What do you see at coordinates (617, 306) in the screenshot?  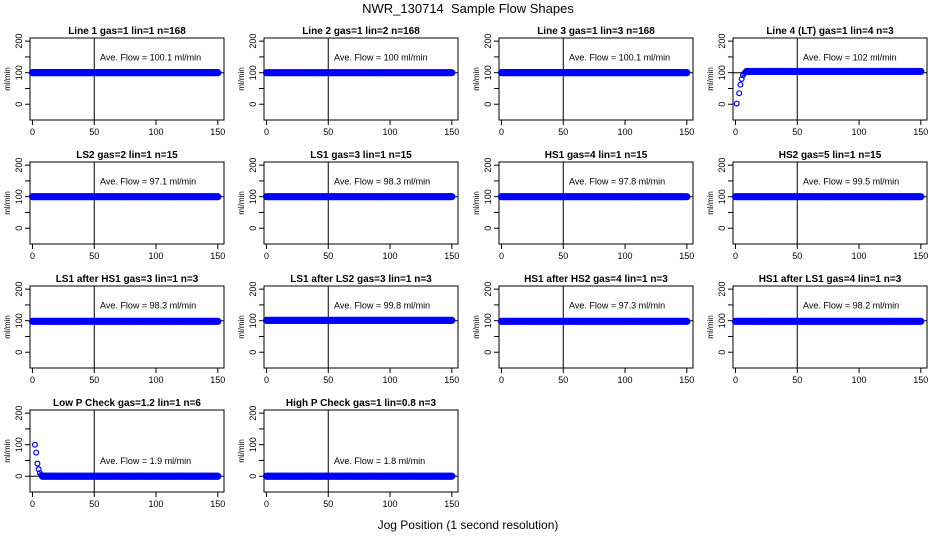 I see `average-flow-annotation: Ave. Flow = 97.3 ml/min` at bounding box center [617, 306].